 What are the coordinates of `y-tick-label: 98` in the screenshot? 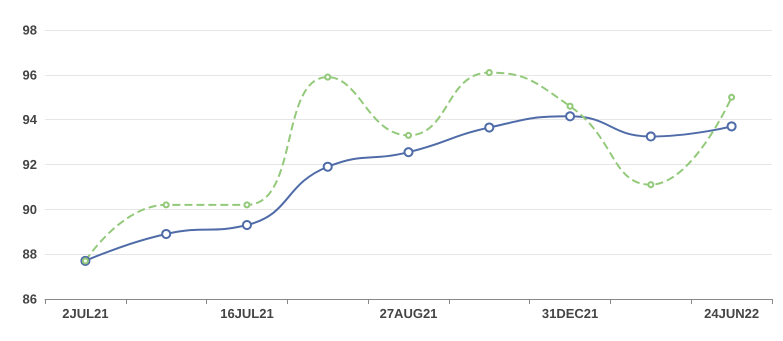 It's located at (29, 30).